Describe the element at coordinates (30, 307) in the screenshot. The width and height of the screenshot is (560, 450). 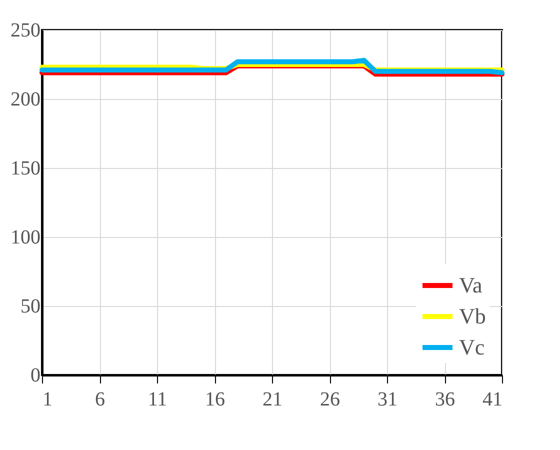
I see `y-tick-label: 50` at that location.